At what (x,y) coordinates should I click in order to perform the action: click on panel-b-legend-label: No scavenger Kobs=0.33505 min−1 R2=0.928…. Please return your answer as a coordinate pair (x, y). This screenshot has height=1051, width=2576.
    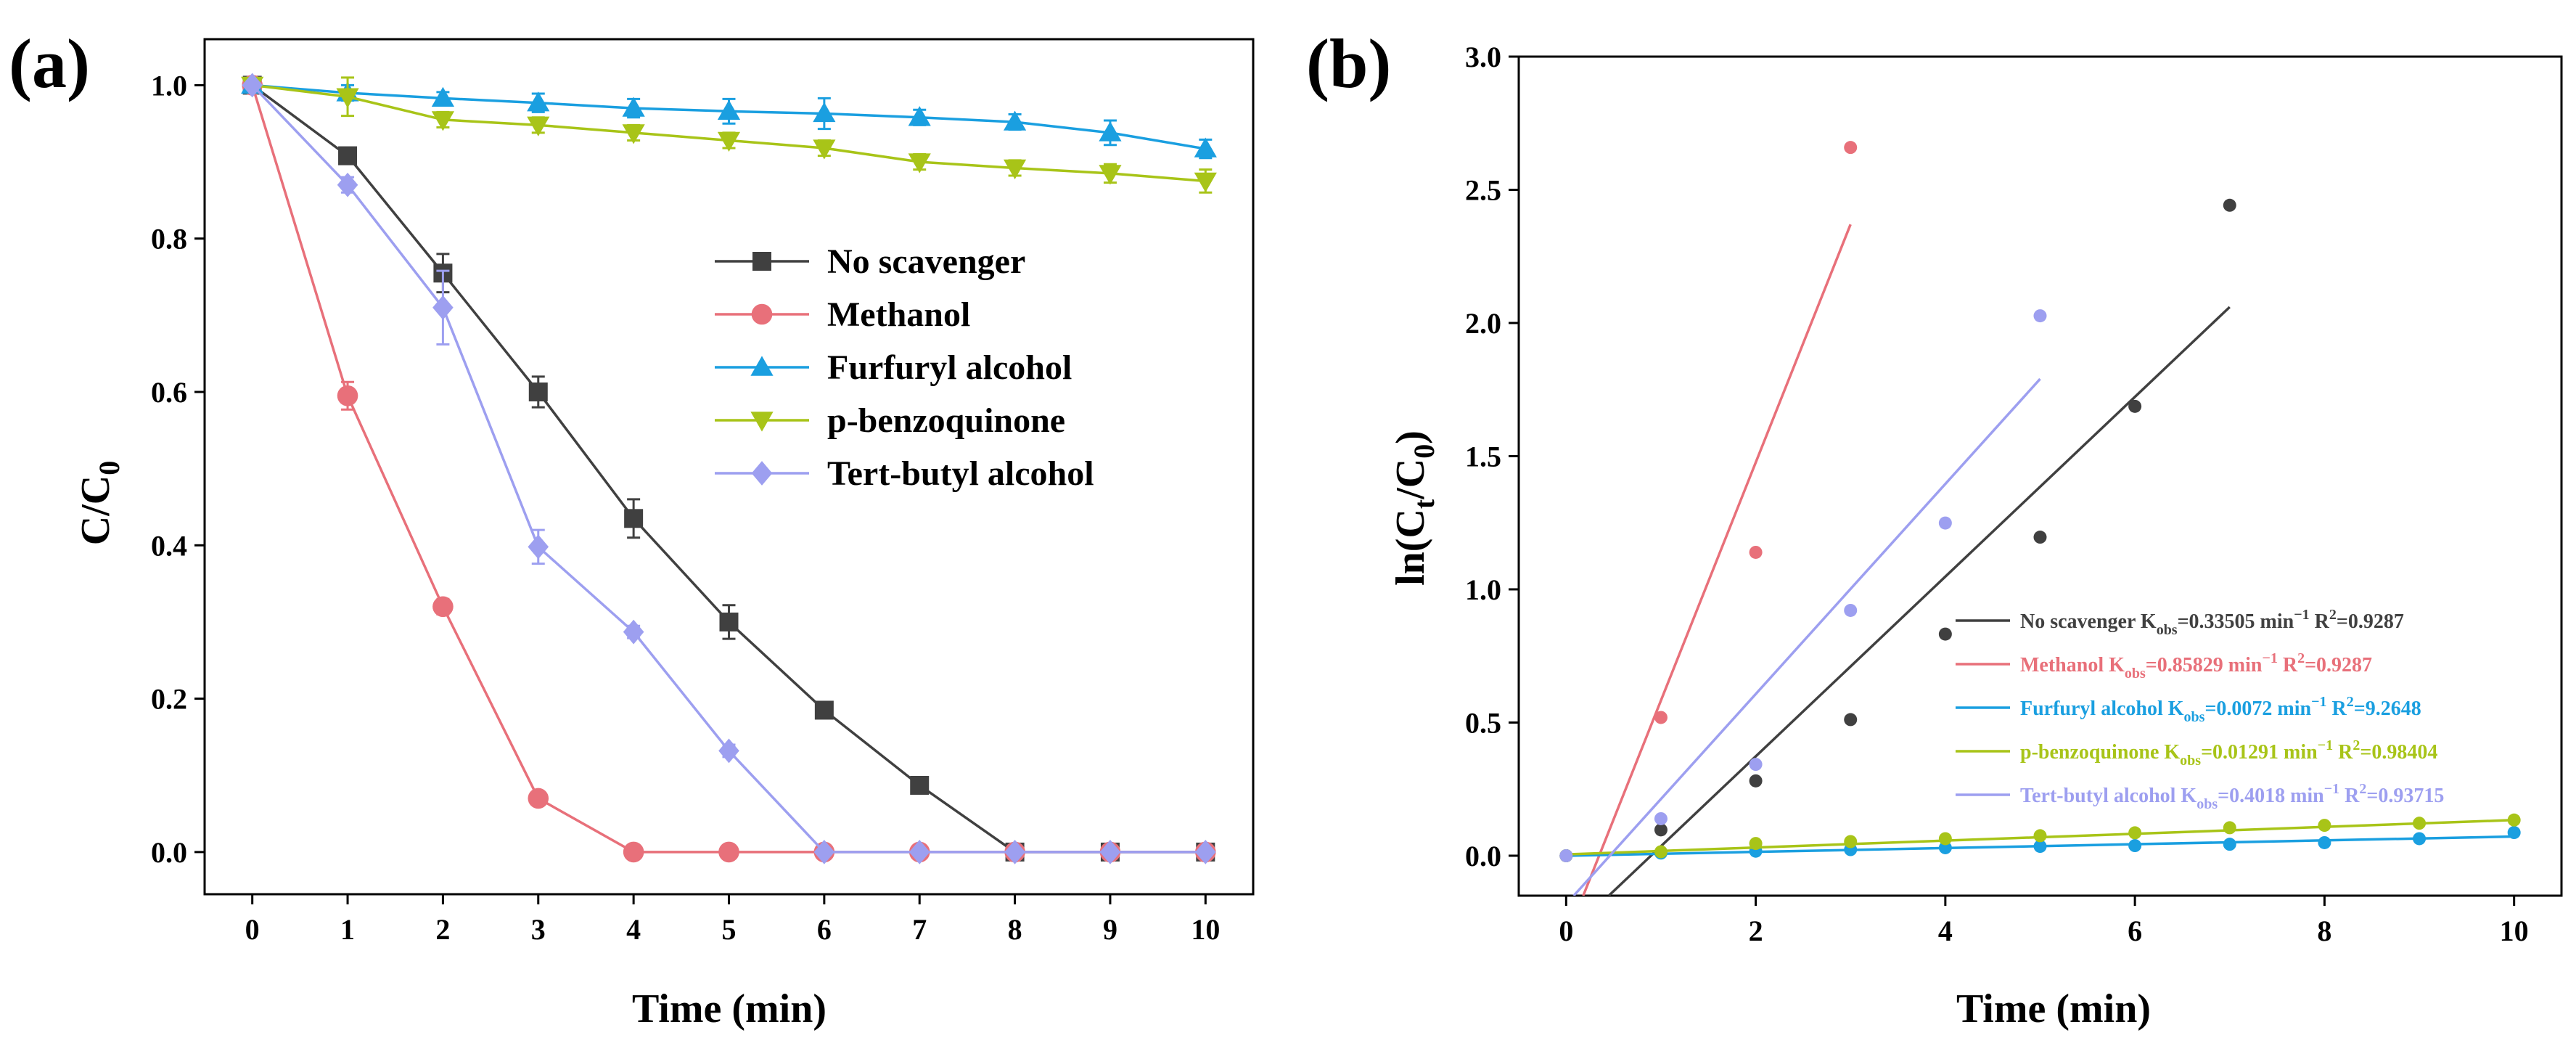
    Looking at the image, I should click on (2212, 622).